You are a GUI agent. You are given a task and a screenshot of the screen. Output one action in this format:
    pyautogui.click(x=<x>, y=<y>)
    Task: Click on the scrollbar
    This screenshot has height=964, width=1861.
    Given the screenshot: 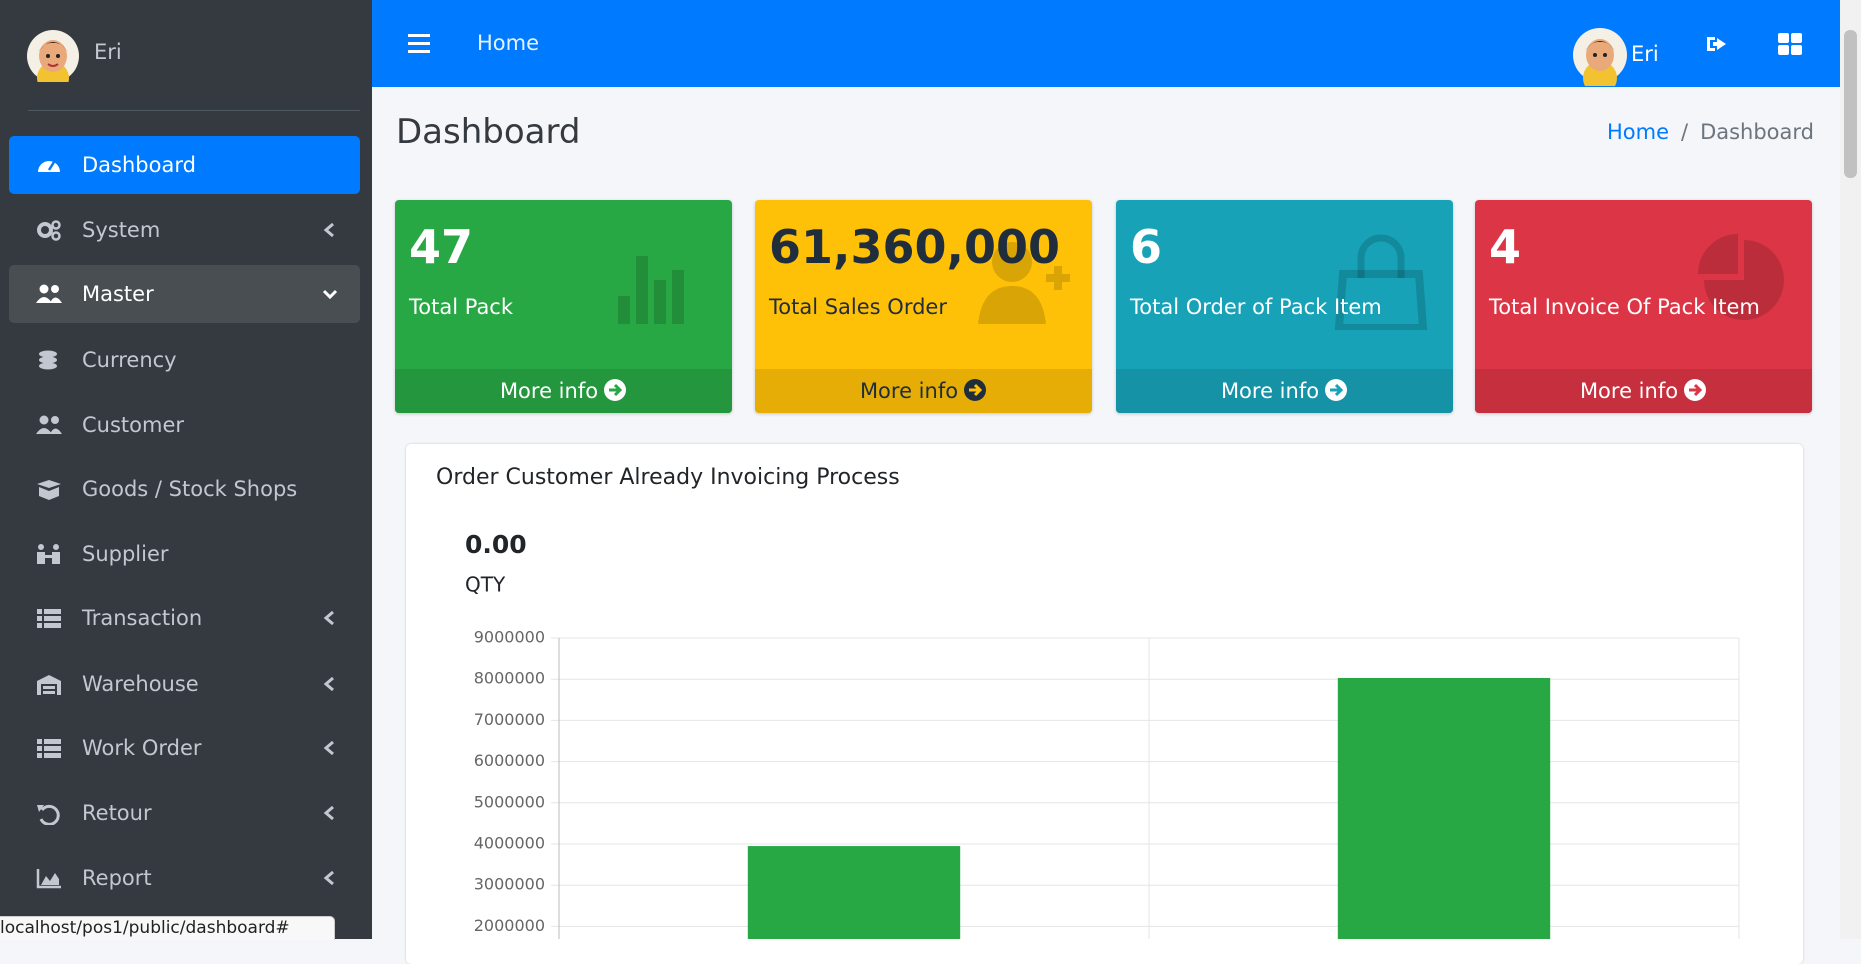 What is the action you would take?
    pyautogui.click(x=1850, y=469)
    